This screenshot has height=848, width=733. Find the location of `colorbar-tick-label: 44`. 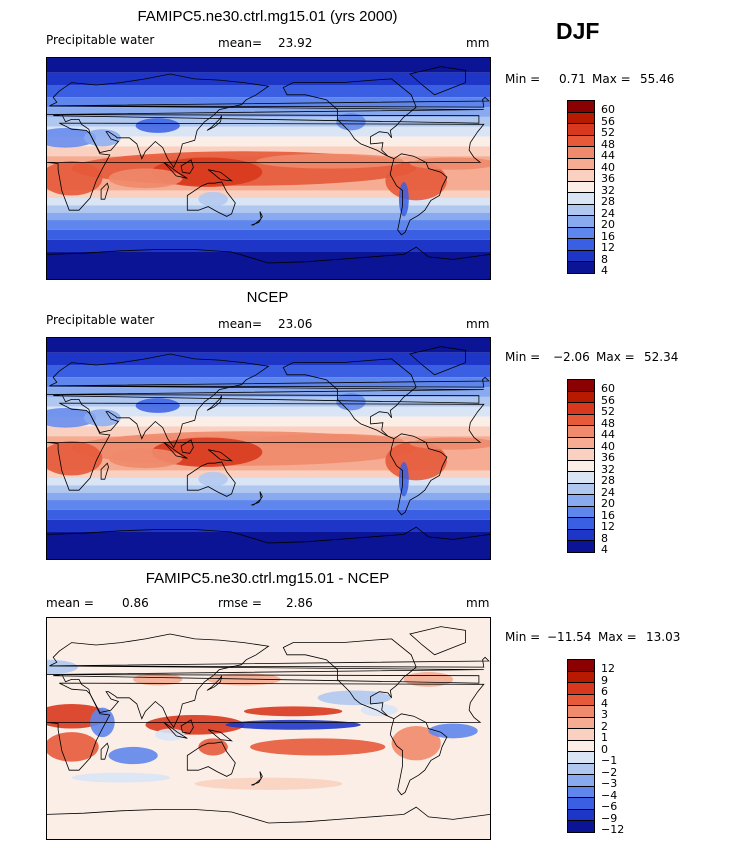

colorbar-tick-label: 44 is located at coordinates (608, 155).